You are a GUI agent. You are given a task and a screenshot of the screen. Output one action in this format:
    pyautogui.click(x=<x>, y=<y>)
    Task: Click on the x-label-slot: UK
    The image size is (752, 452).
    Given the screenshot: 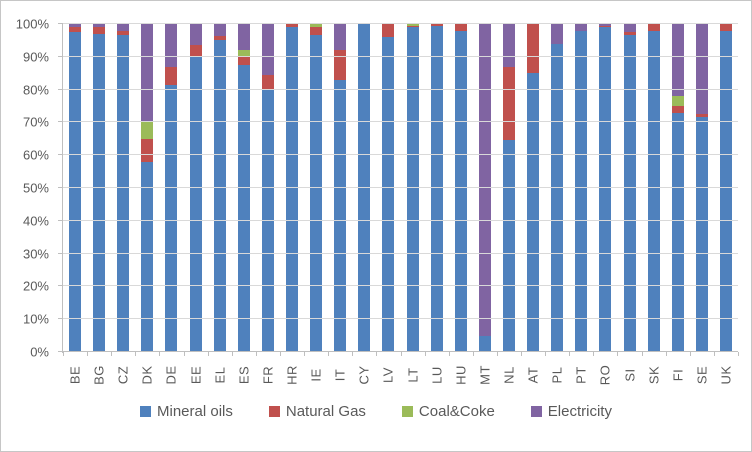 What is the action you would take?
    pyautogui.click(x=726, y=375)
    